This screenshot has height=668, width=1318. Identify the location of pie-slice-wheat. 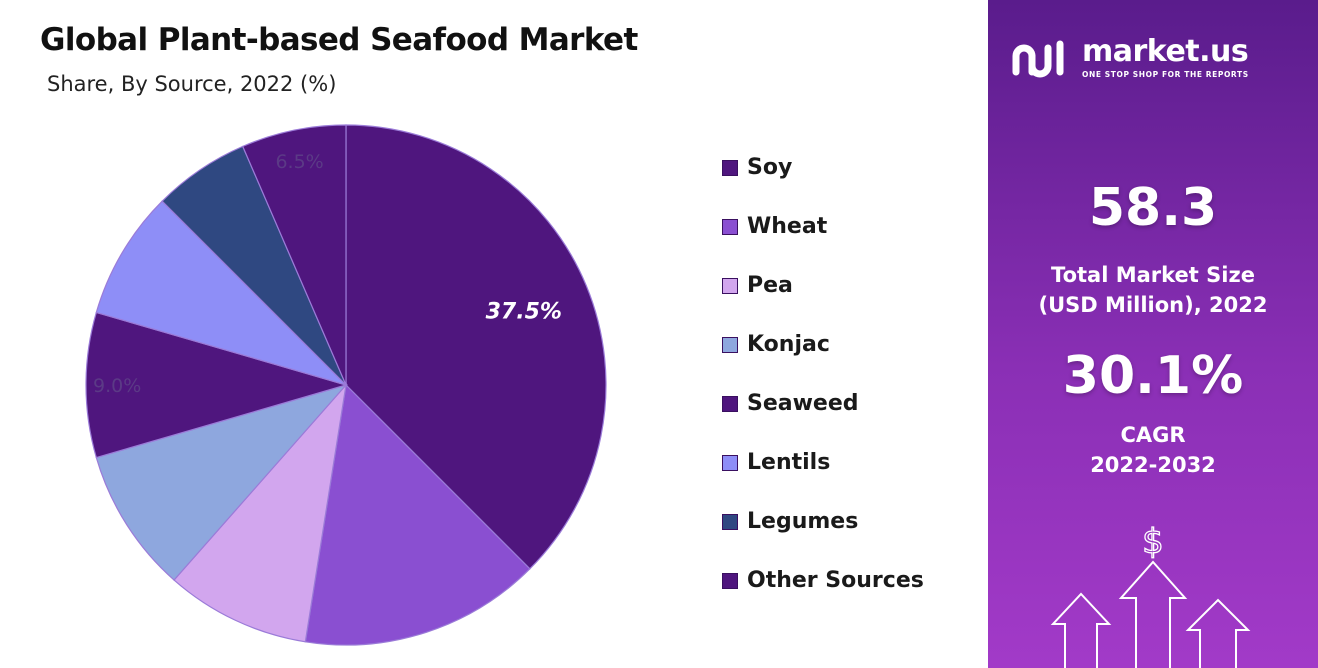
(417, 514).